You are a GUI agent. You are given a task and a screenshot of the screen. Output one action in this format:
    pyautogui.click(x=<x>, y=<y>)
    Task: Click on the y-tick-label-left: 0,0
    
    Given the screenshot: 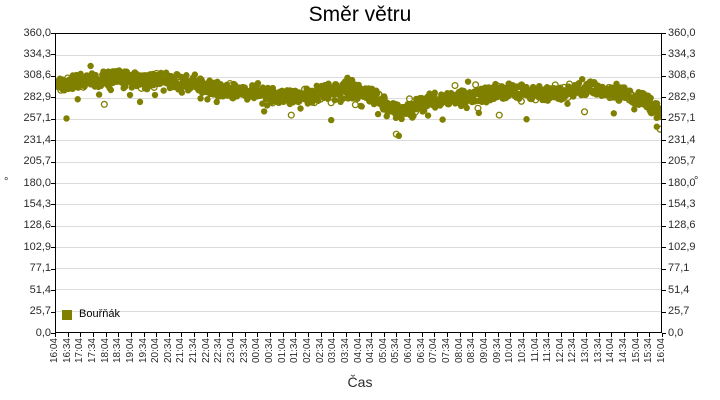 What is the action you would take?
    pyautogui.click(x=43, y=332)
    